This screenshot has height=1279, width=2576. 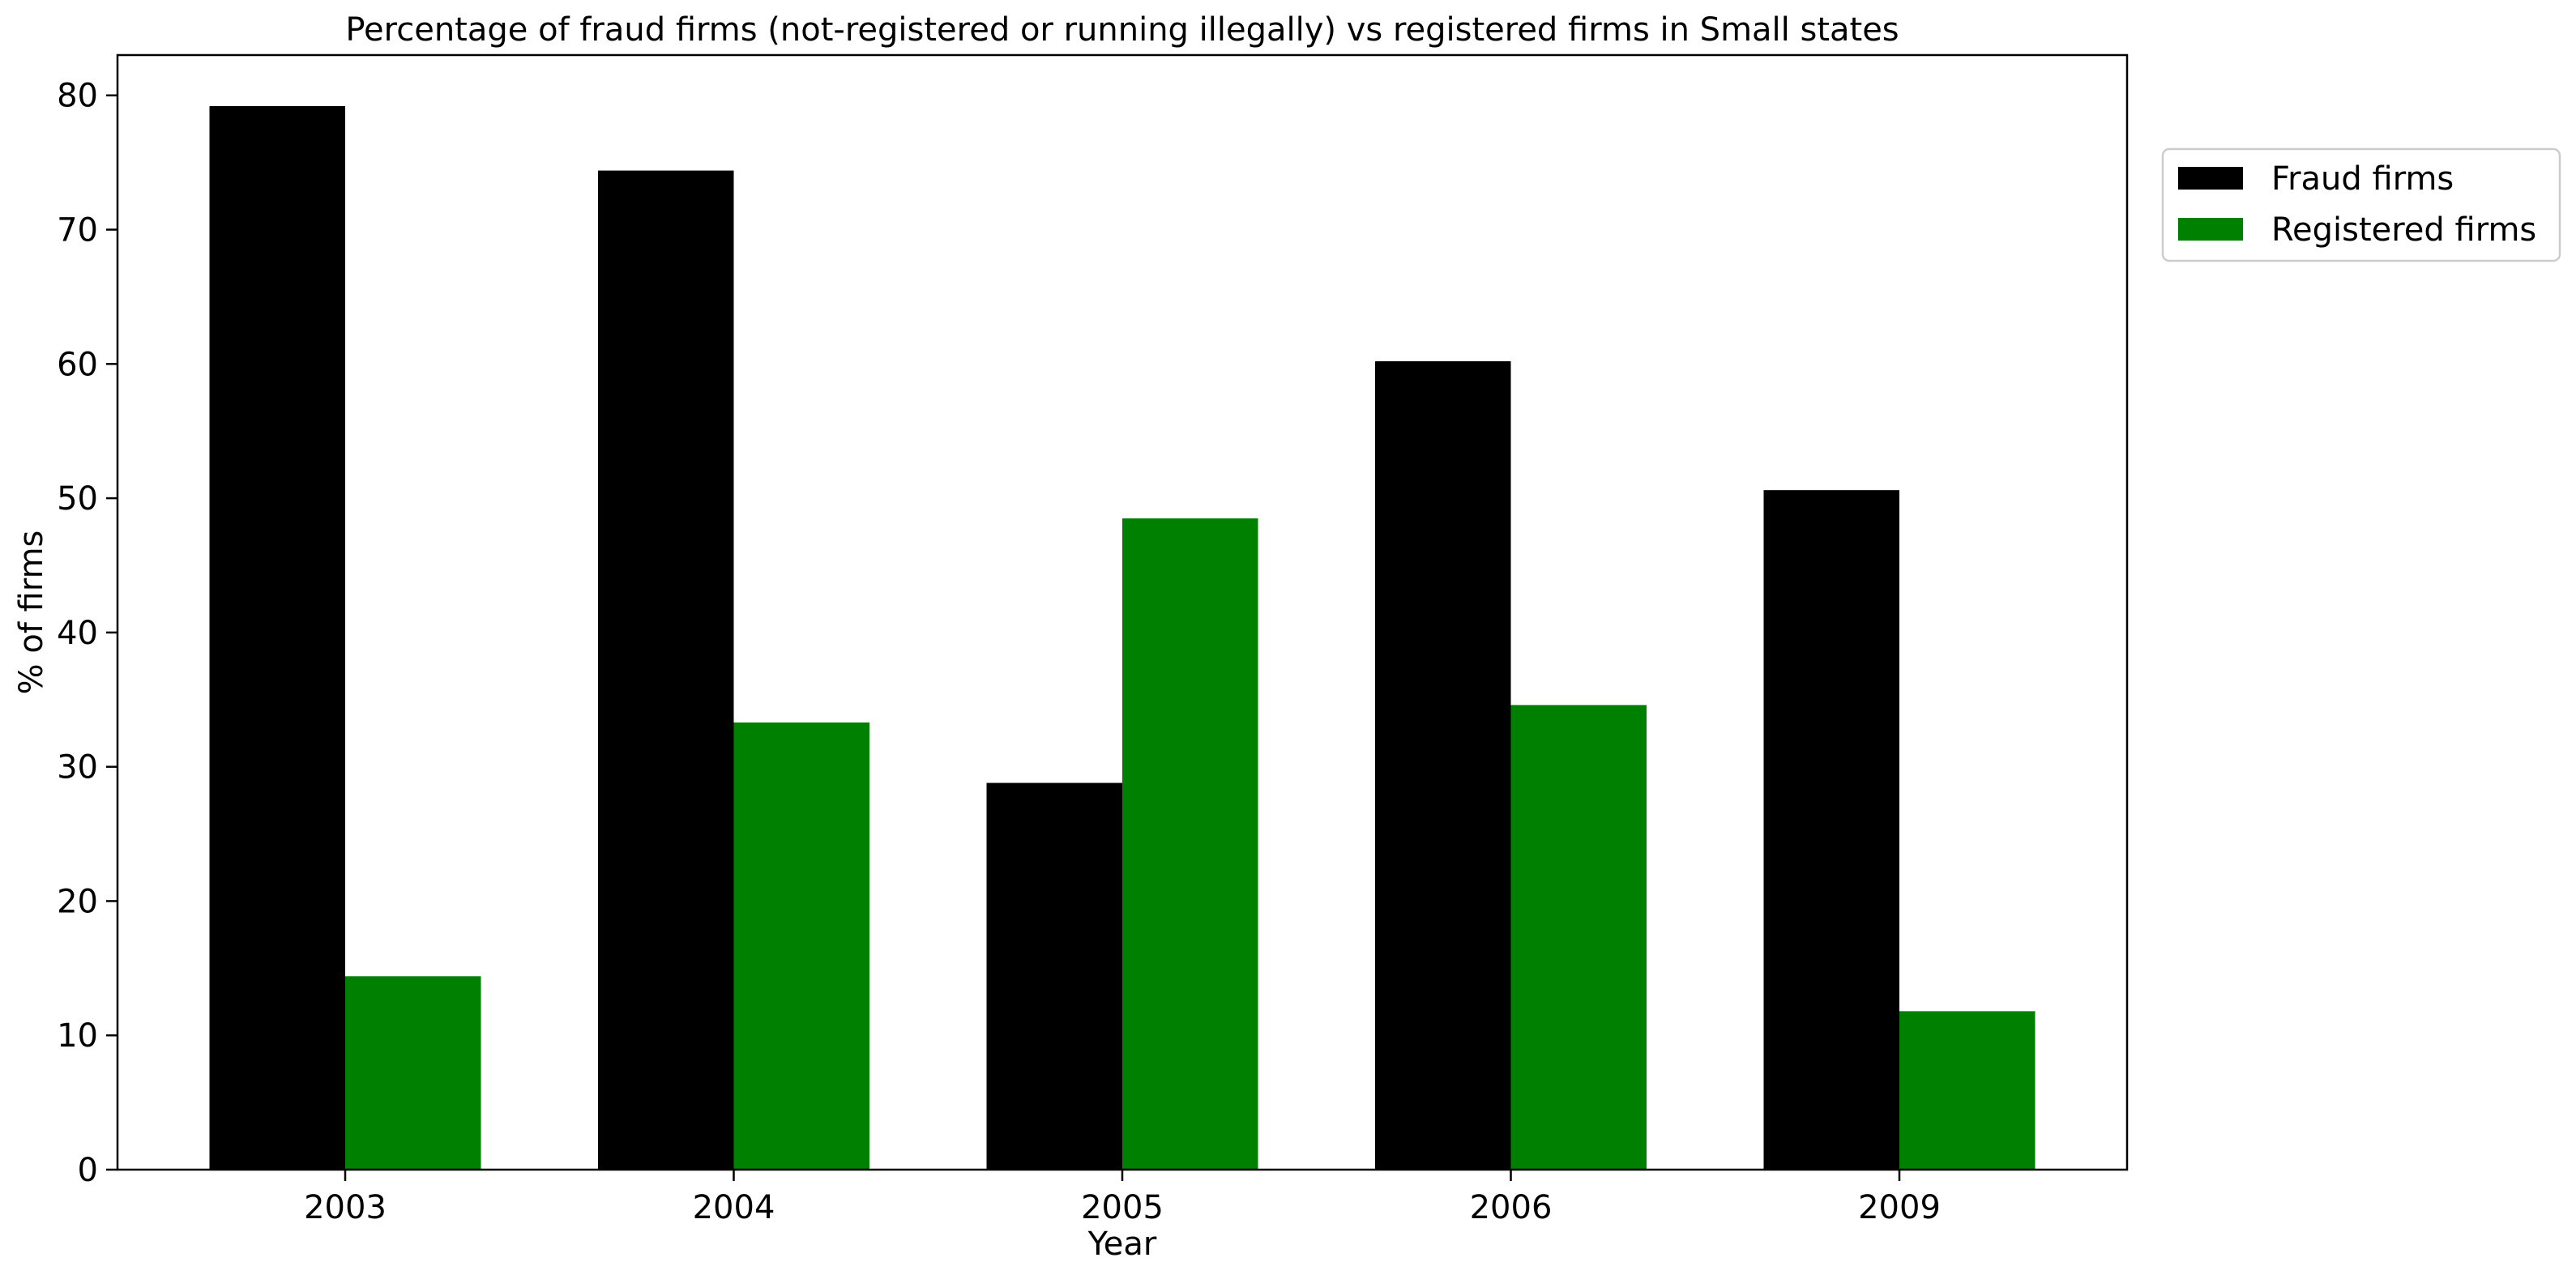 I want to click on x-tick-label-2004: 2004, so click(x=734, y=1207).